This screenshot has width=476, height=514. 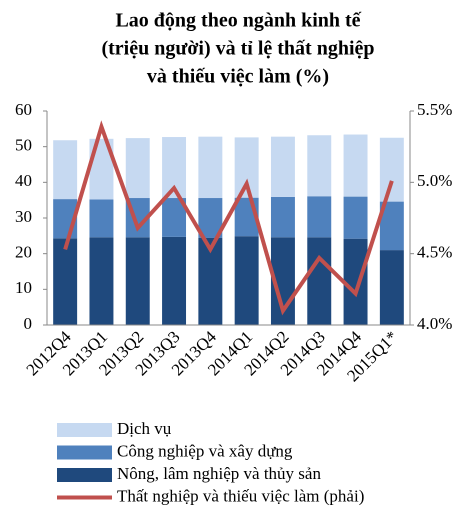 I want to click on y-tick-label: 30, so click(x=23, y=216).